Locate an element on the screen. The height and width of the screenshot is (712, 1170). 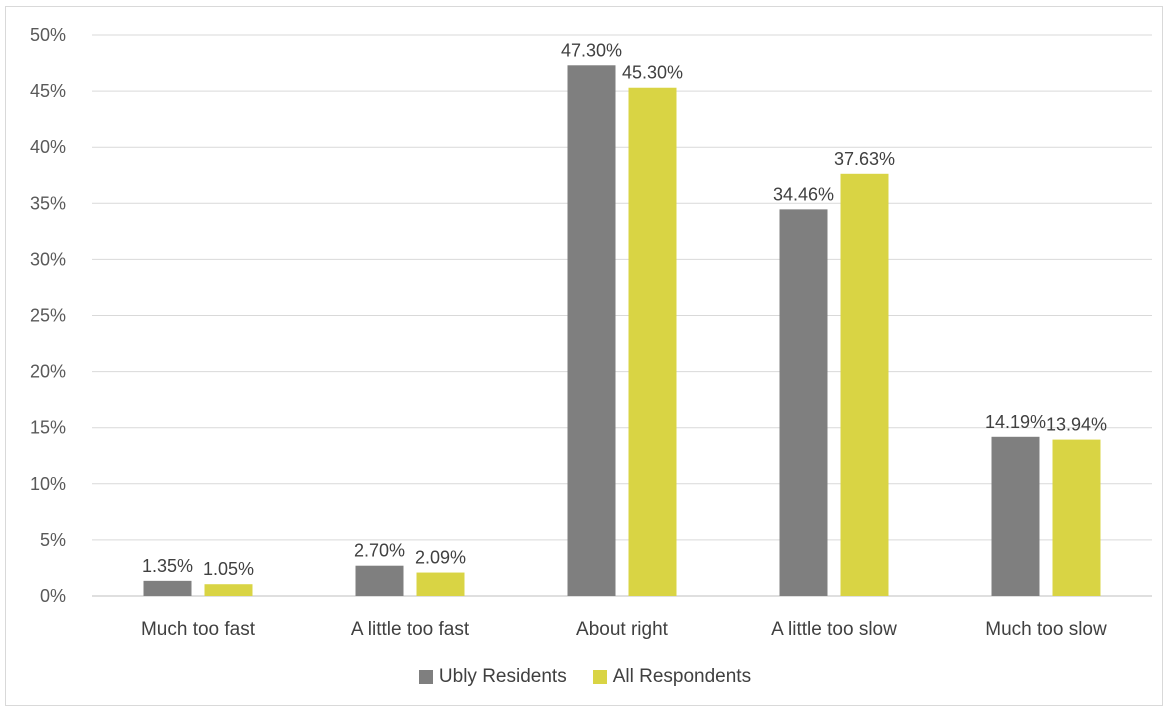
data-label: 37.63% is located at coordinates (864, 159).